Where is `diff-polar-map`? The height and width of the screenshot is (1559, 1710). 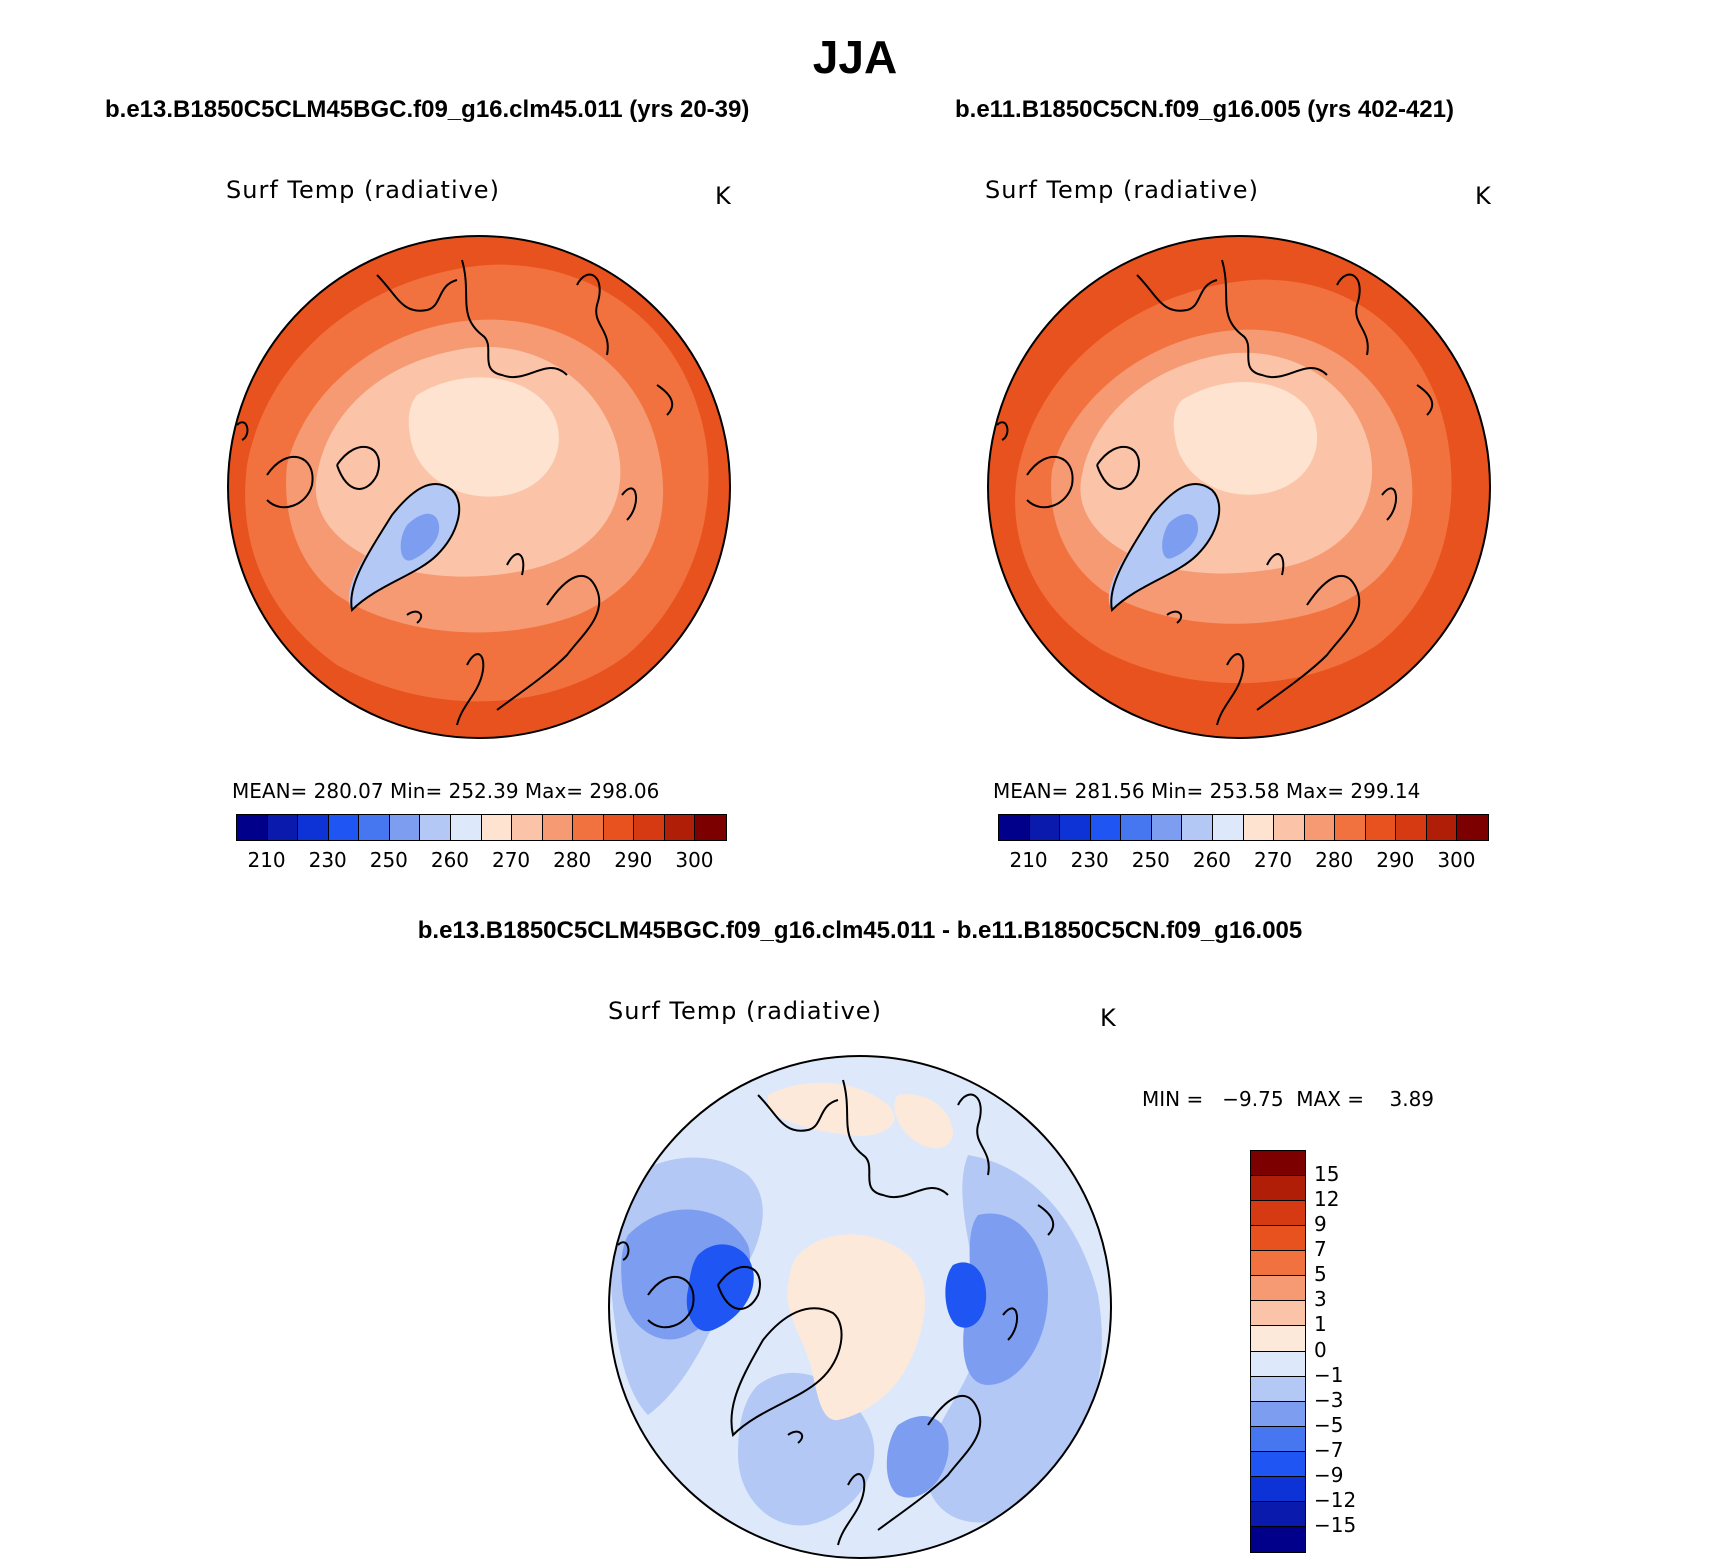
diff-polar-map is located at coordinates (860, 1307).